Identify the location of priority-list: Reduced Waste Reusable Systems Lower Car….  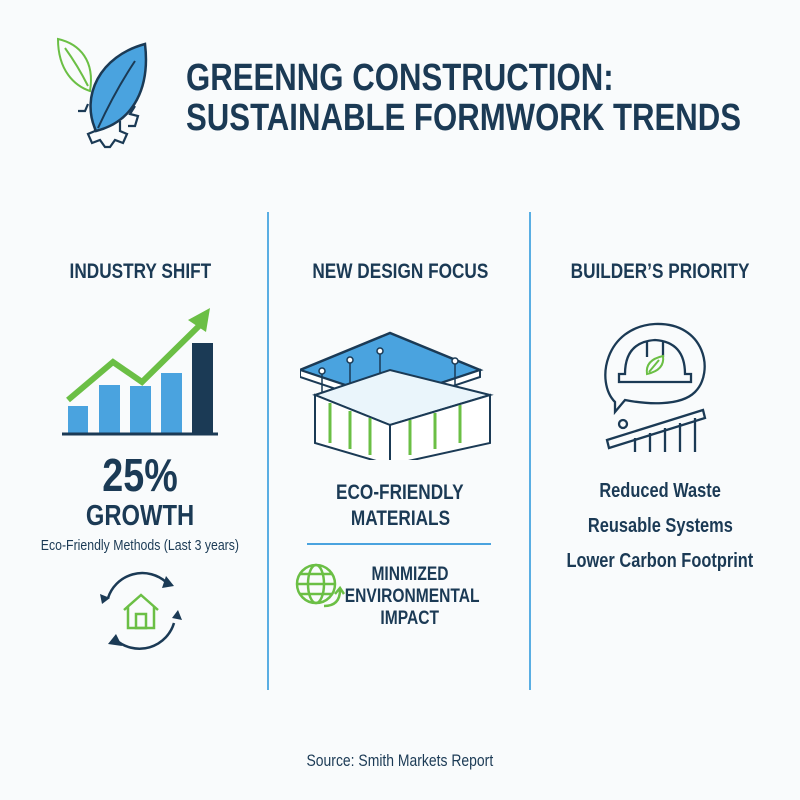
(660, 526).